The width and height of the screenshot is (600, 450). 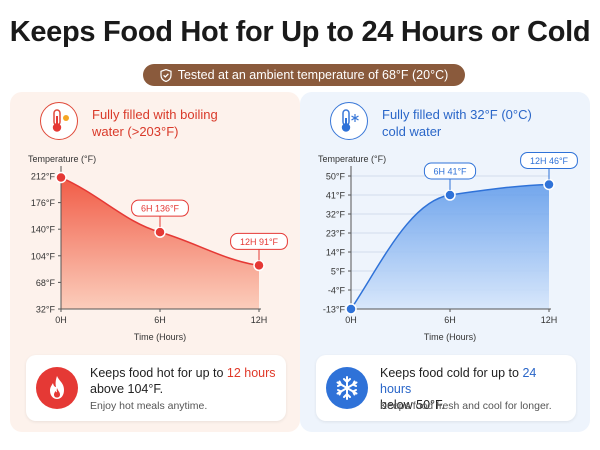 What do you see at coordinates (337, 291) in the screenshot?
I see `y-tick-label: -4°F` at bounding box center [337, 291].